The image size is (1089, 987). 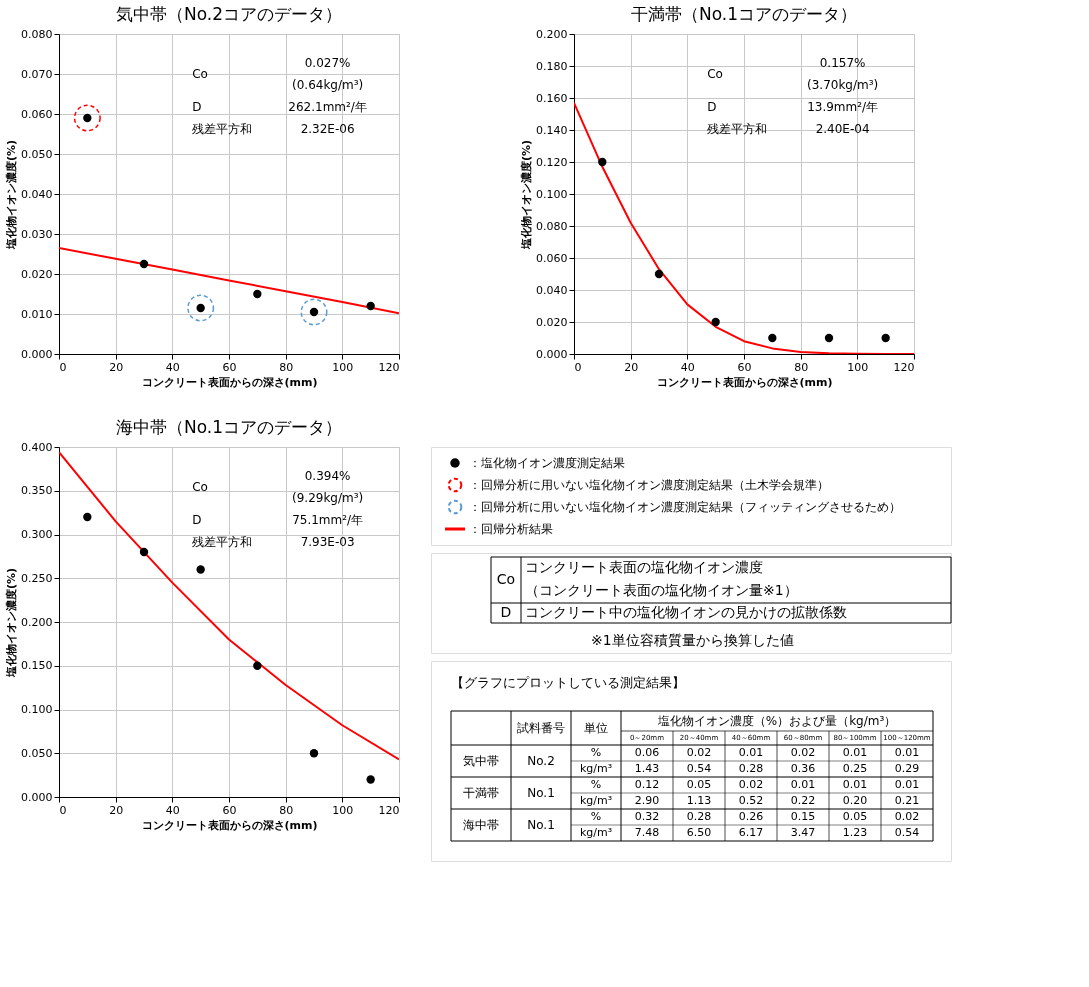 What do you see at coordinates (744, 14) in the screenshot?
I see `chart-title: 干満帯（No.1コアのデータ）` at bounding box center [744, 14].